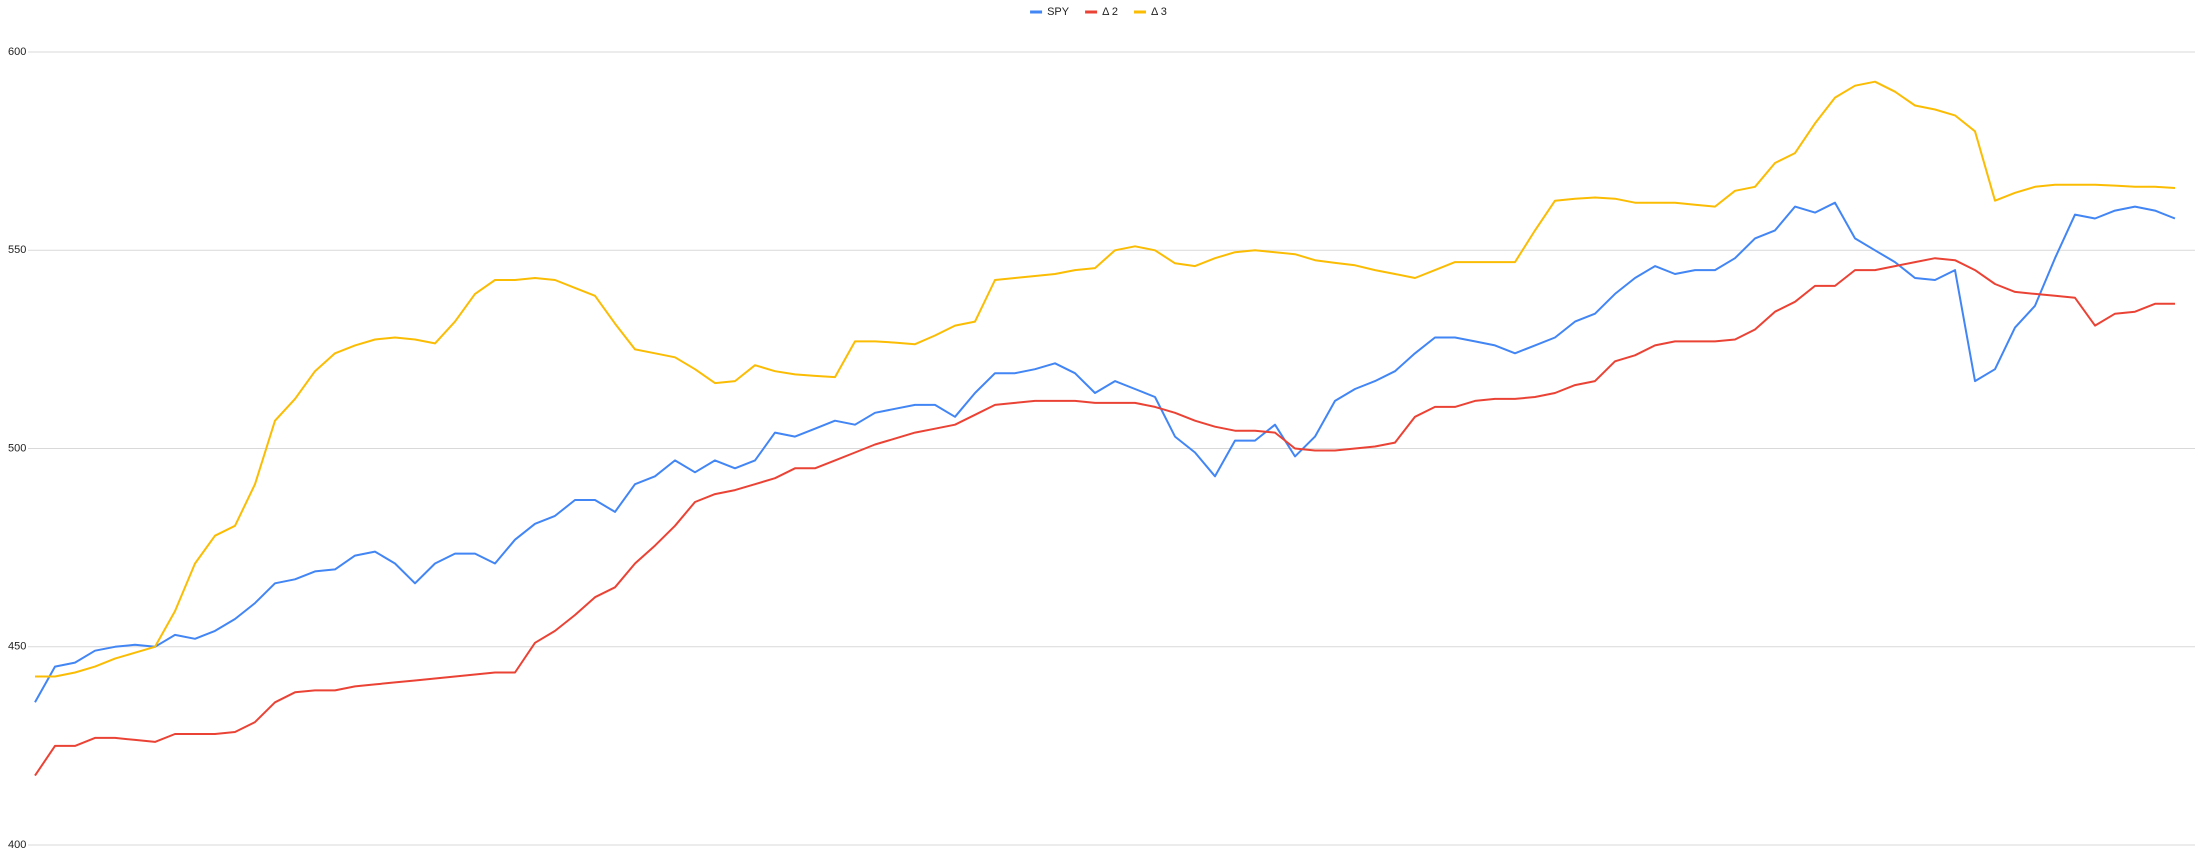  Describe the element at coordinates (1159, 12) in the screenshot. I see `legend-label: Δ 3` at that location.